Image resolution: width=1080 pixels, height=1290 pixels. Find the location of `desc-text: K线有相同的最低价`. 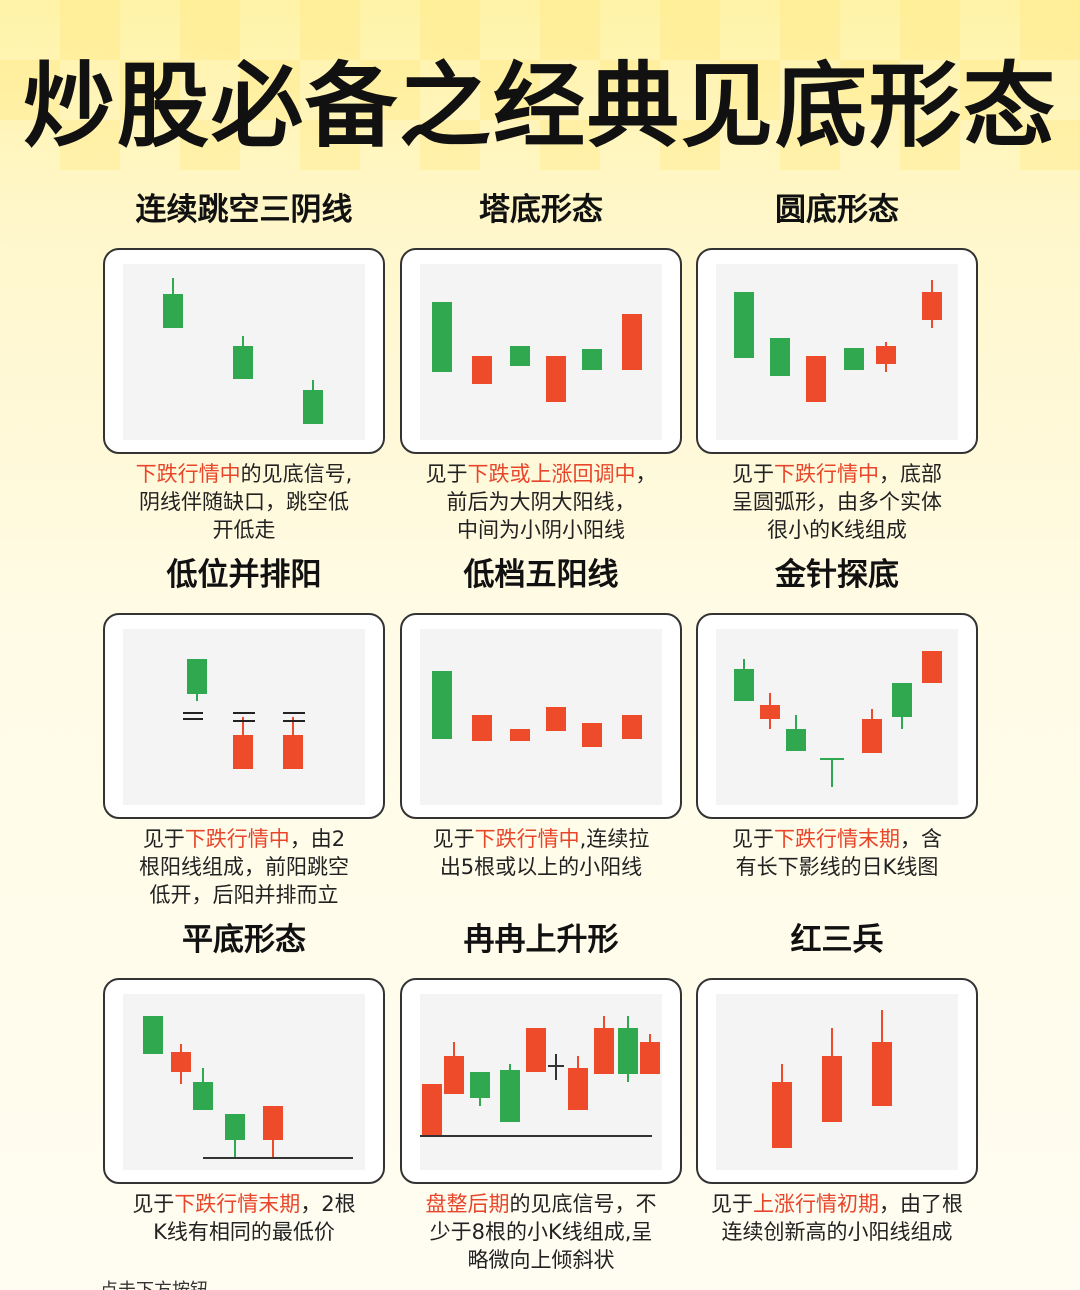

desc-text: K线有相同的最低价 is located at coordinates (244, 1232).